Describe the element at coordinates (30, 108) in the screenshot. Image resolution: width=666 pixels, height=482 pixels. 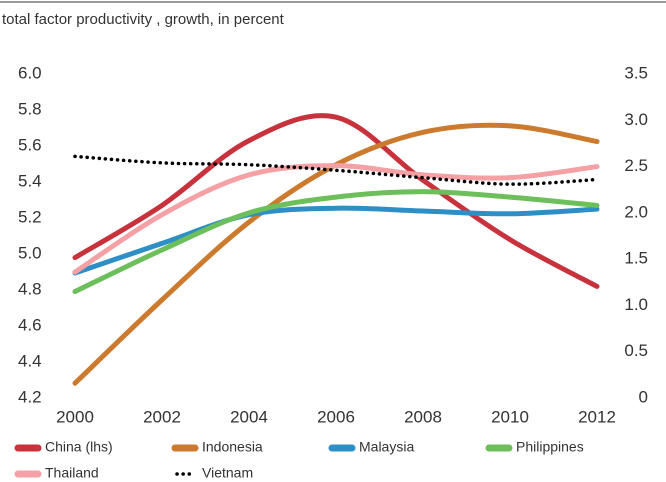
I see `y-tick-label: 5.8` at that location.